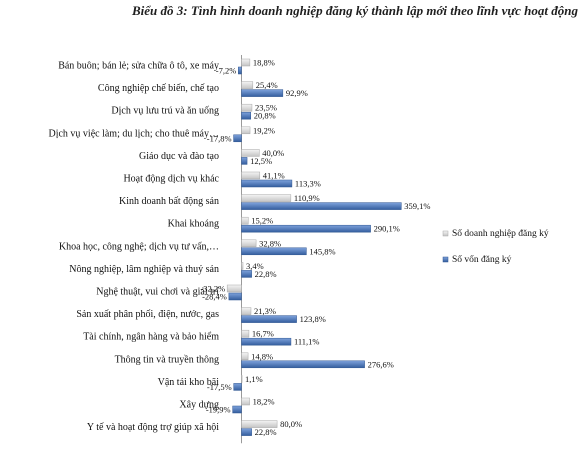 The image size is (584, 460). What do you see at coordinates (267, 85) in the screenshot?
I see `data-label: 25,4%` at bounding box center [267, 85].